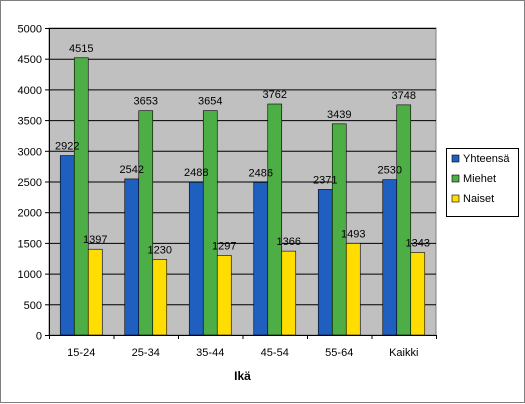  I want to click on legend: Yhteensä Miehet Naiset, so click(482, 182).